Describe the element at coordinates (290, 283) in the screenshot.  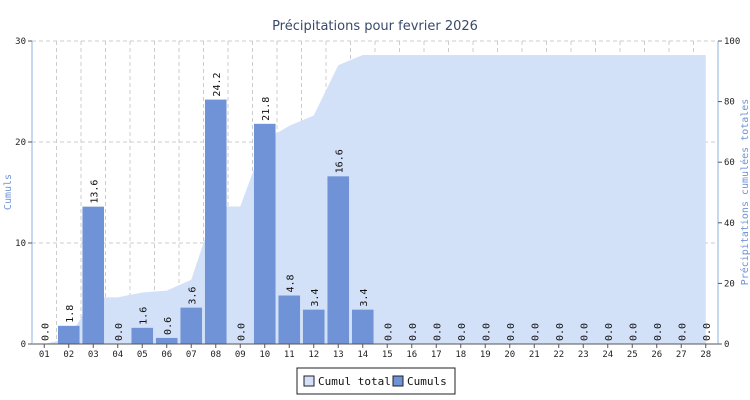
I see `data-label: 4.8` at that location.